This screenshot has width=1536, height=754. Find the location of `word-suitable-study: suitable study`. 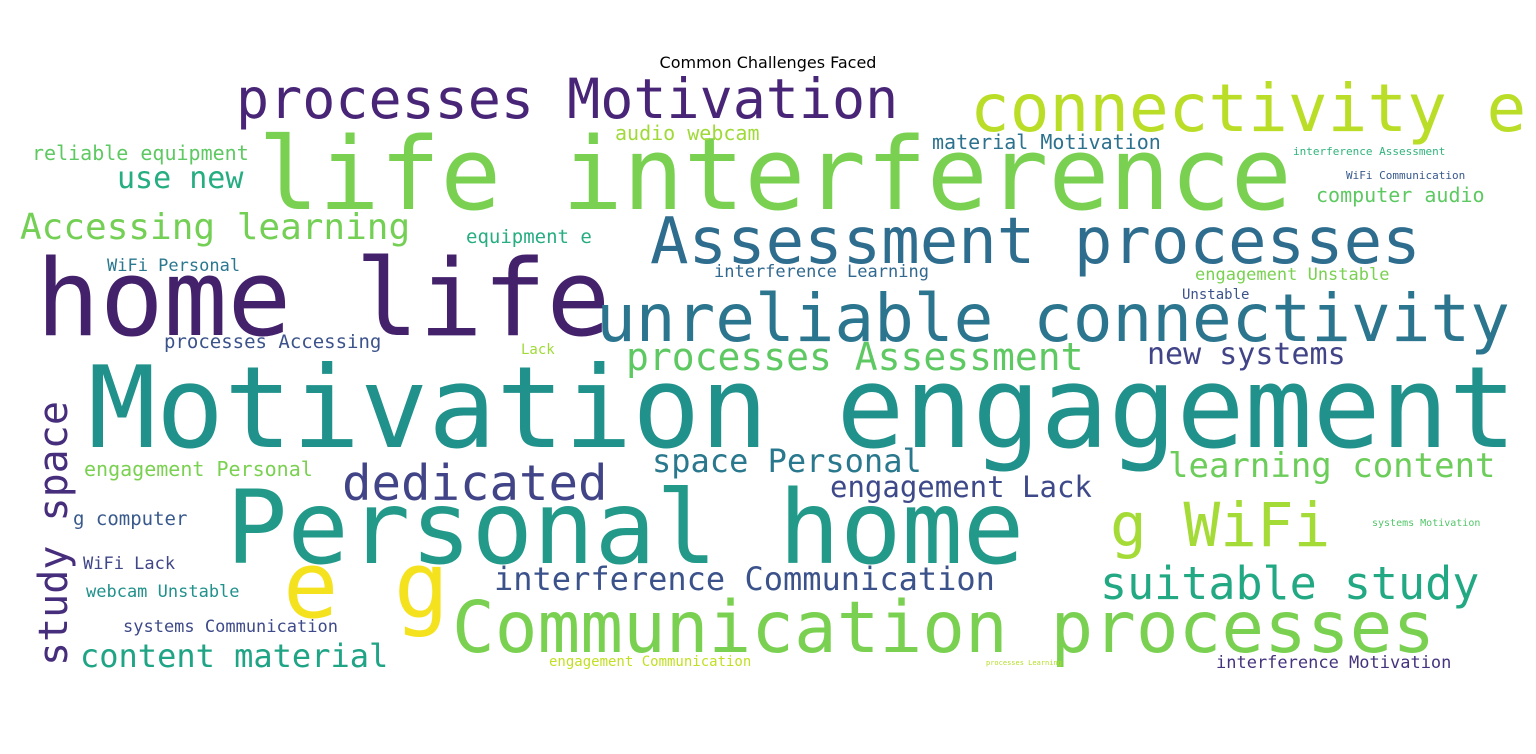

word-suitable-study: suitable study is located at coordinates (1290, 583).